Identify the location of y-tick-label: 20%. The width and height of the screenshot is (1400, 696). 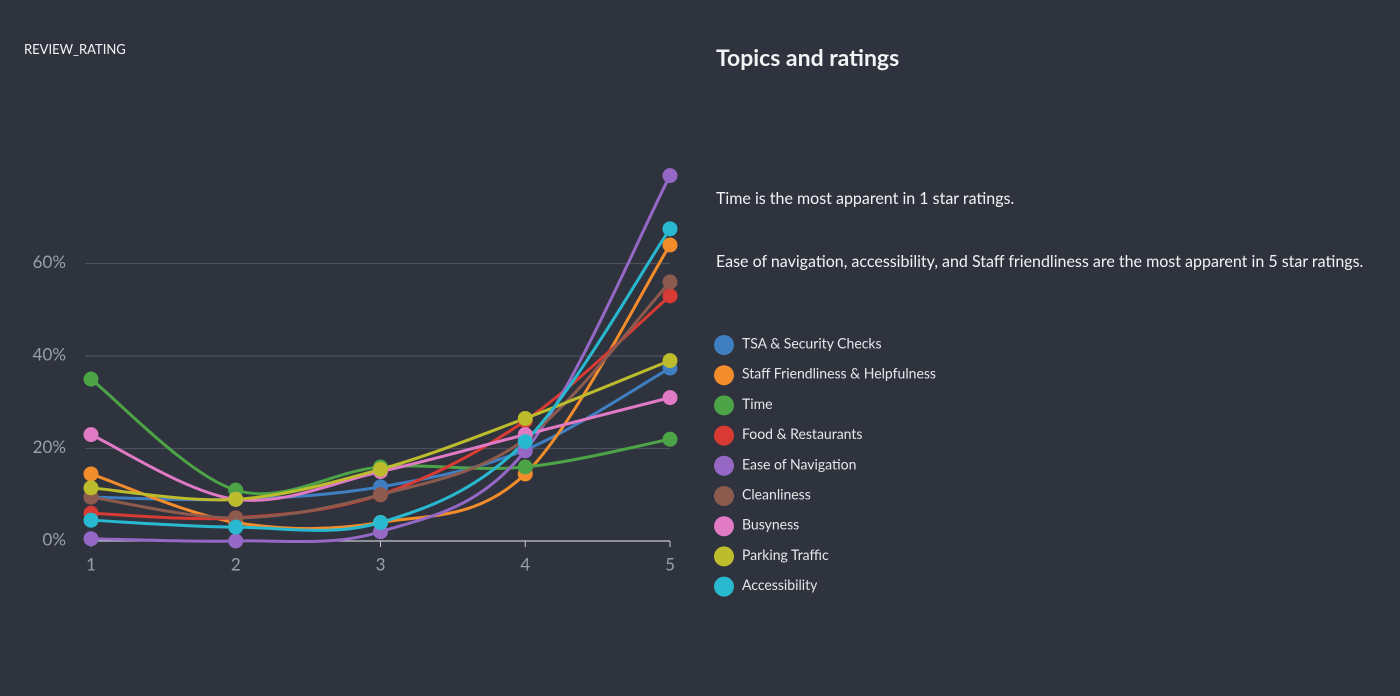
(49, 446).